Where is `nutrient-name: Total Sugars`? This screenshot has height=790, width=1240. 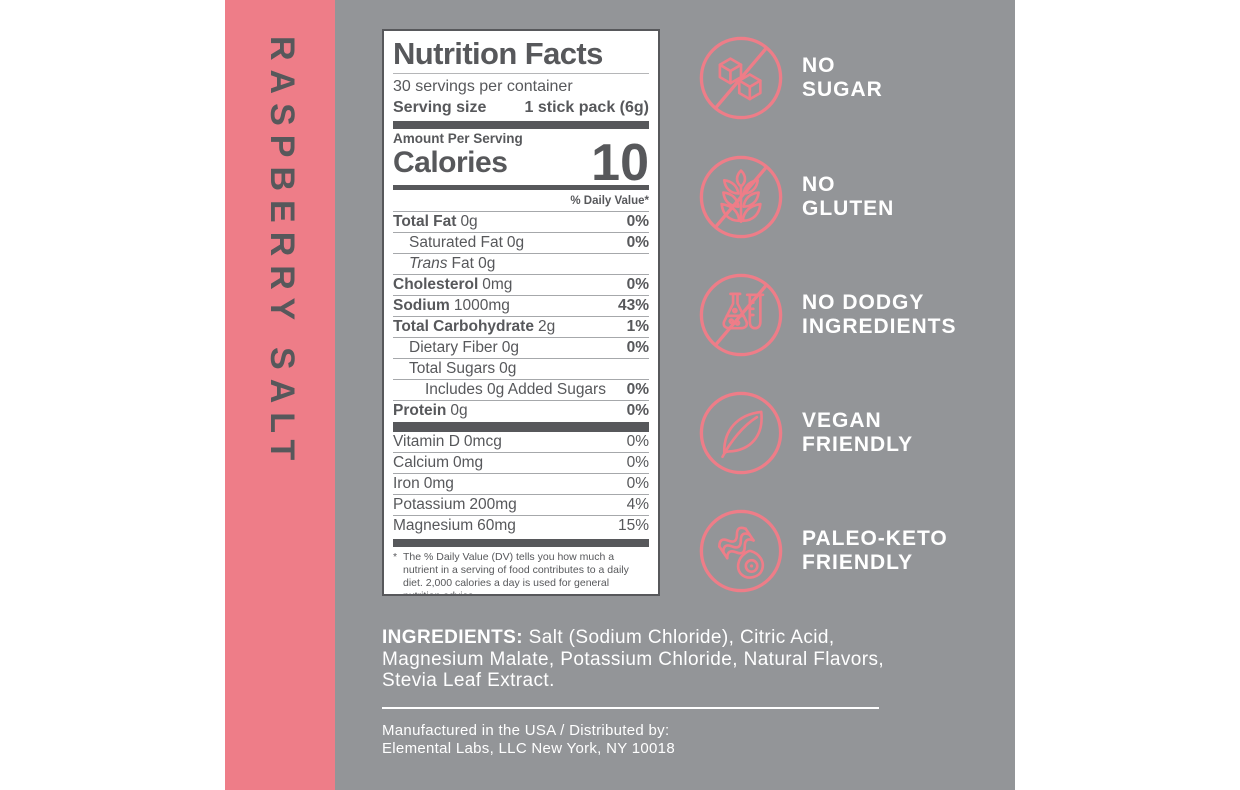
nutrient-name: Total Sugars is located at coordinates (452, 368).